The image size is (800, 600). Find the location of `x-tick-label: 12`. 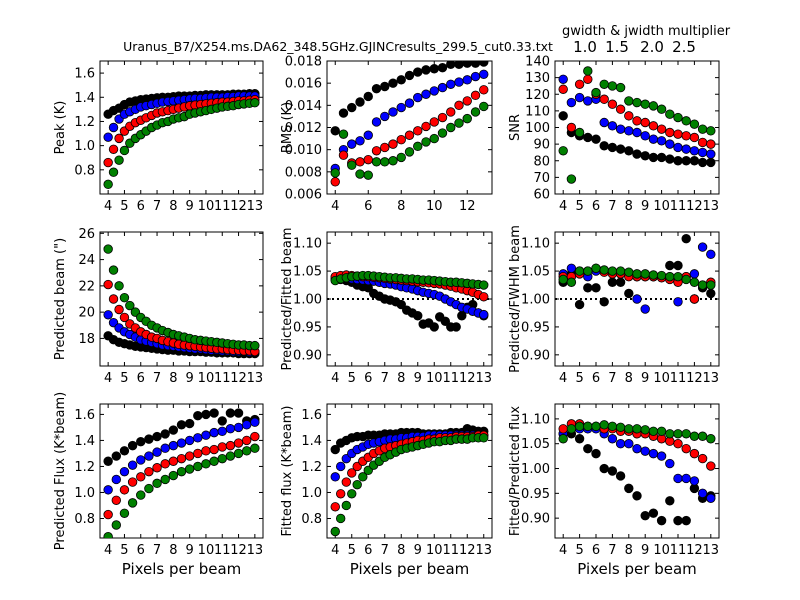

x-tick-label: 12 is located at coordinates (238, 378).